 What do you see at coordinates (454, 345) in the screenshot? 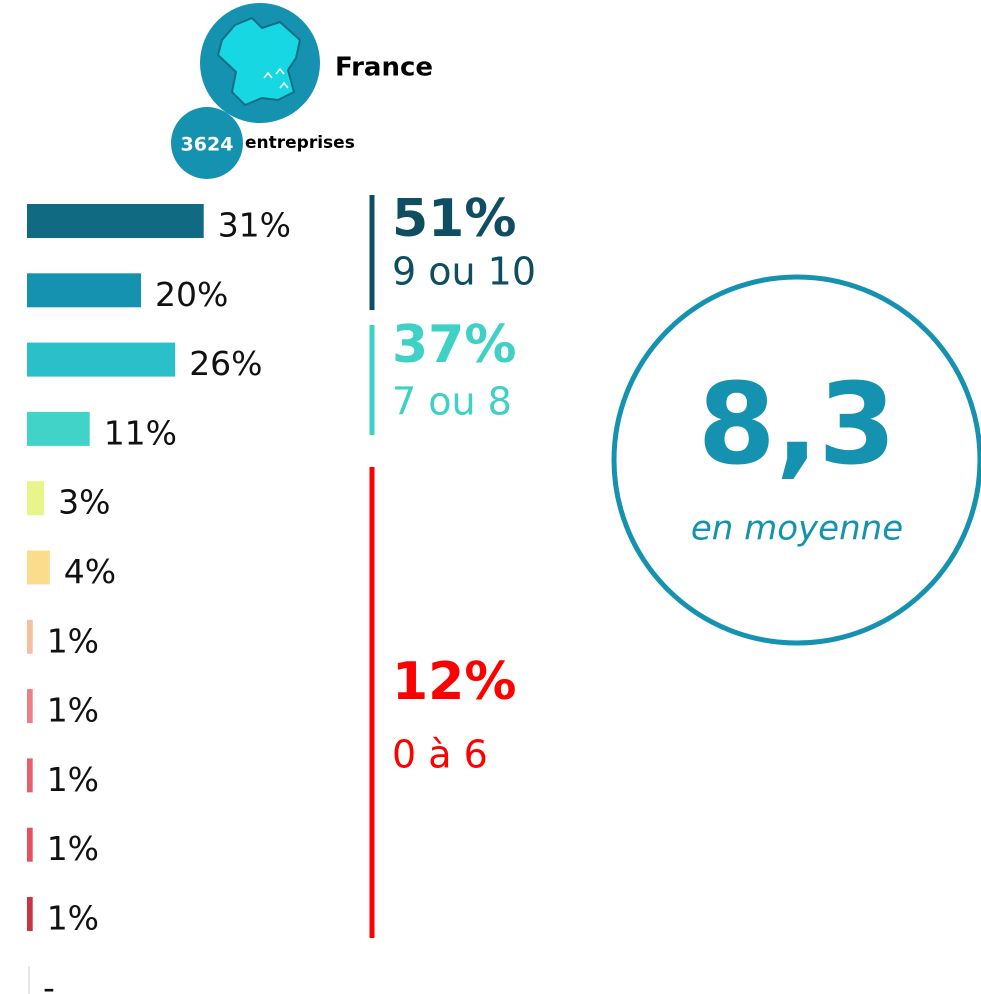
I see `group-share: 37%` at bounding box center [454, 345].